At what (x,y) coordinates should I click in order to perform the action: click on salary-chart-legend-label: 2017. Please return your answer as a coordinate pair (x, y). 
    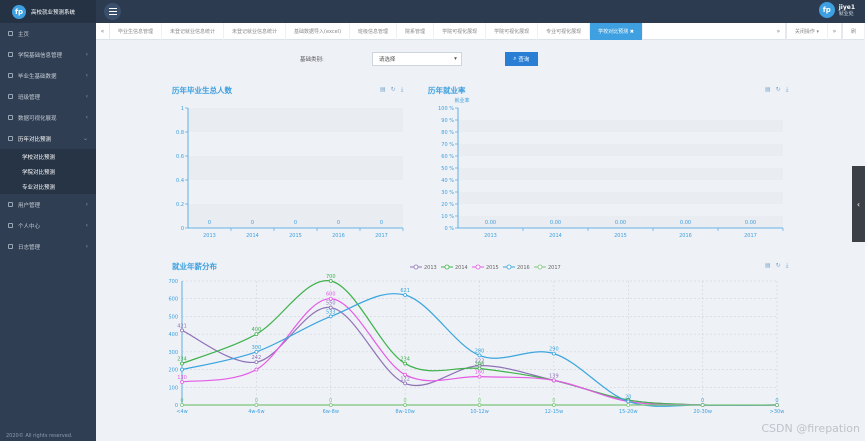
    Looking at the image, I should click on (554, 268).